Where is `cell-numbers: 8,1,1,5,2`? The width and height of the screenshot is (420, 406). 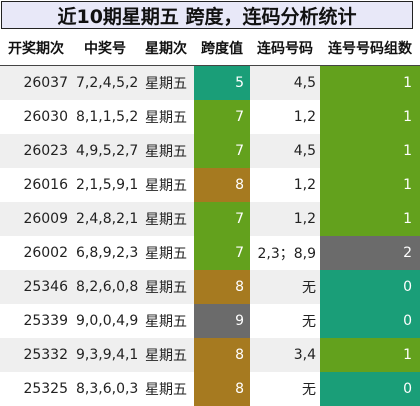
cell-numbers: 8,1,1,5,2 is located at coordinates (105, 116).